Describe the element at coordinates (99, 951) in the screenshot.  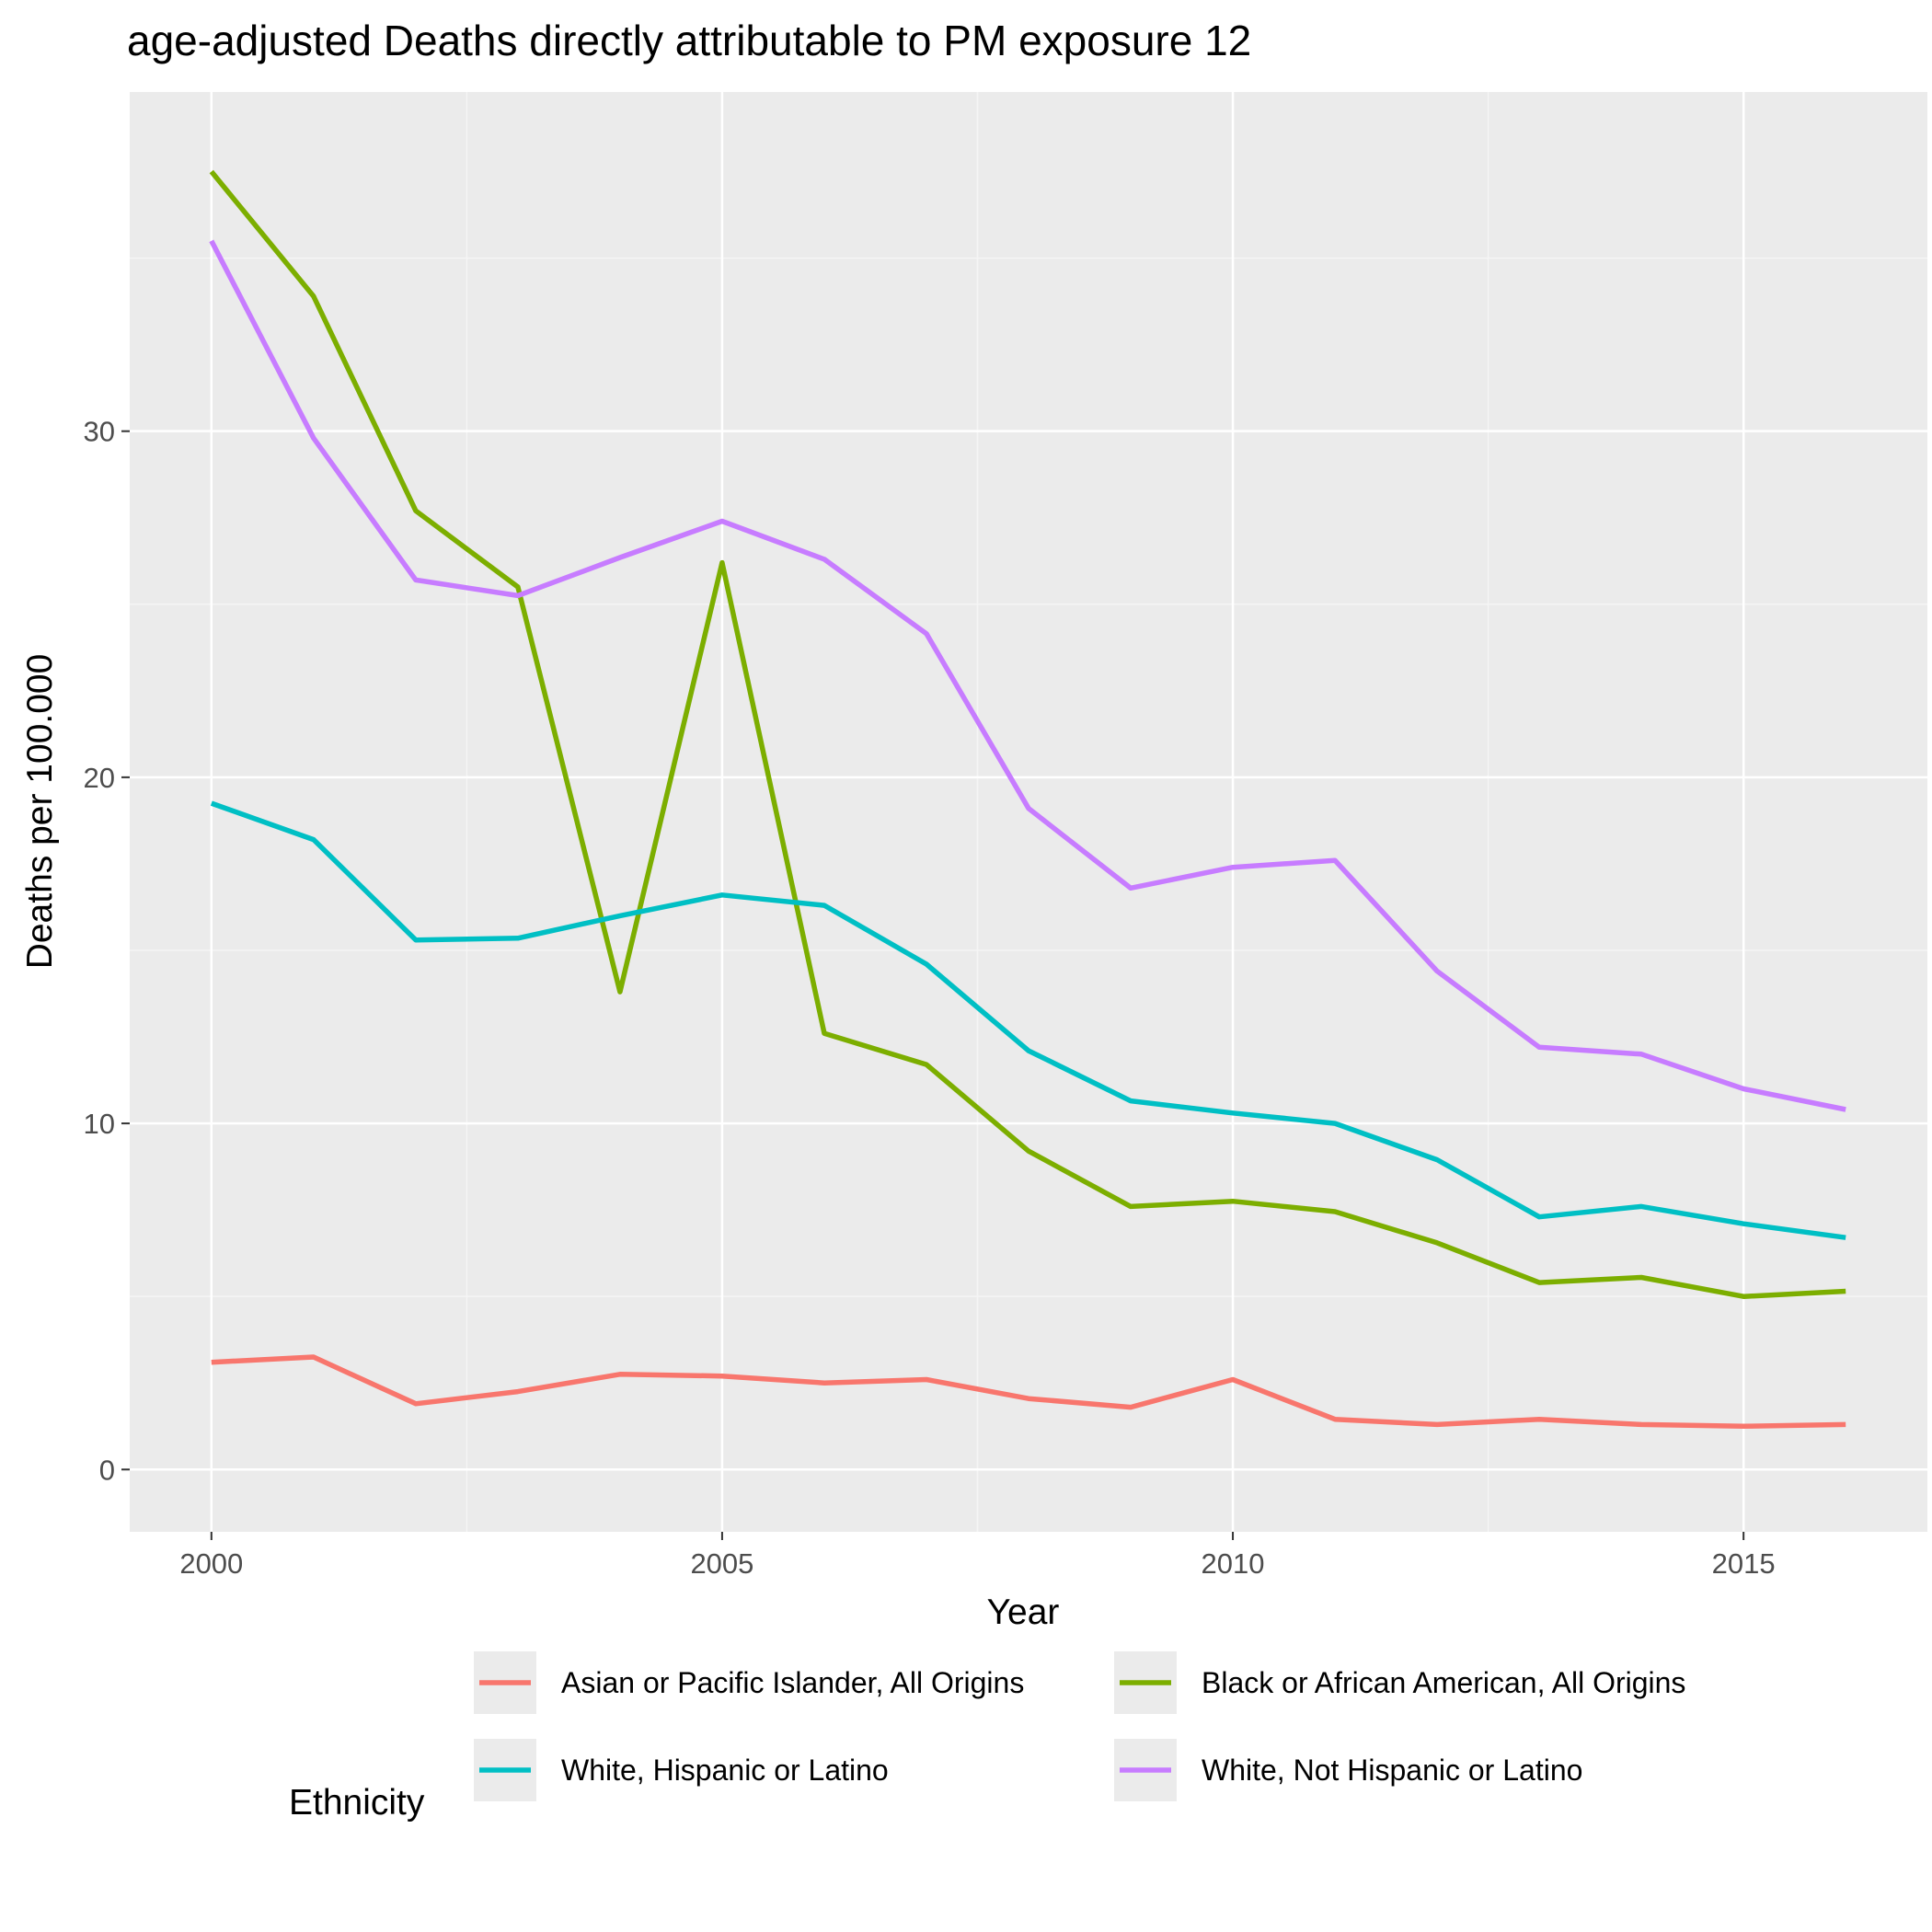
I see `y-tick-labels: 0 10 20 30` at that location.